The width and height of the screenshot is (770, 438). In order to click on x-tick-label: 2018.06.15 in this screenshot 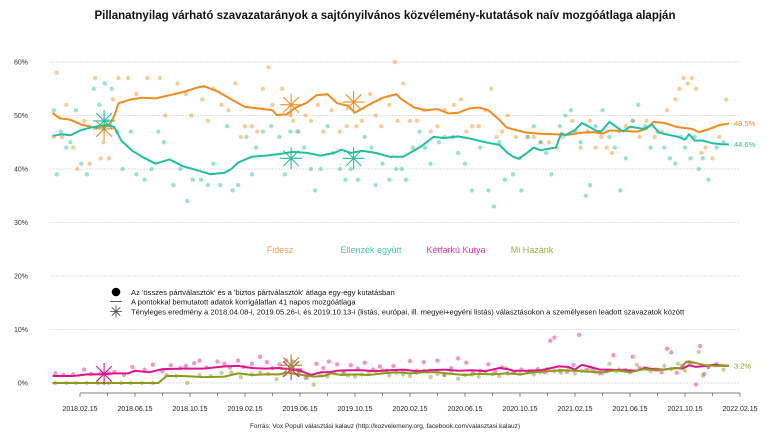, I will do `click(134, 409)`.